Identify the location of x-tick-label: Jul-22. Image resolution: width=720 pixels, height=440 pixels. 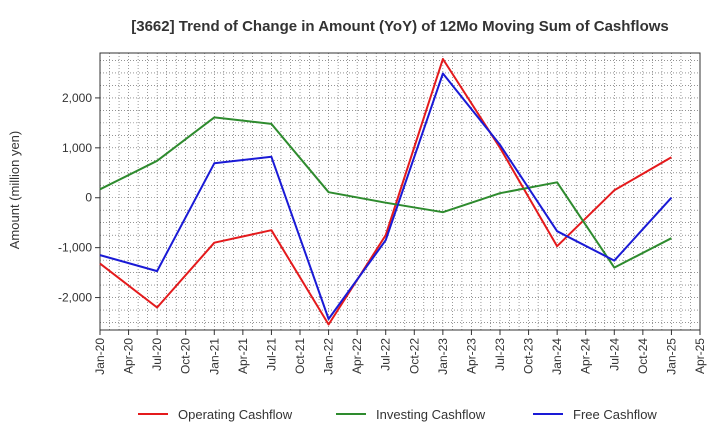
(386, 354).